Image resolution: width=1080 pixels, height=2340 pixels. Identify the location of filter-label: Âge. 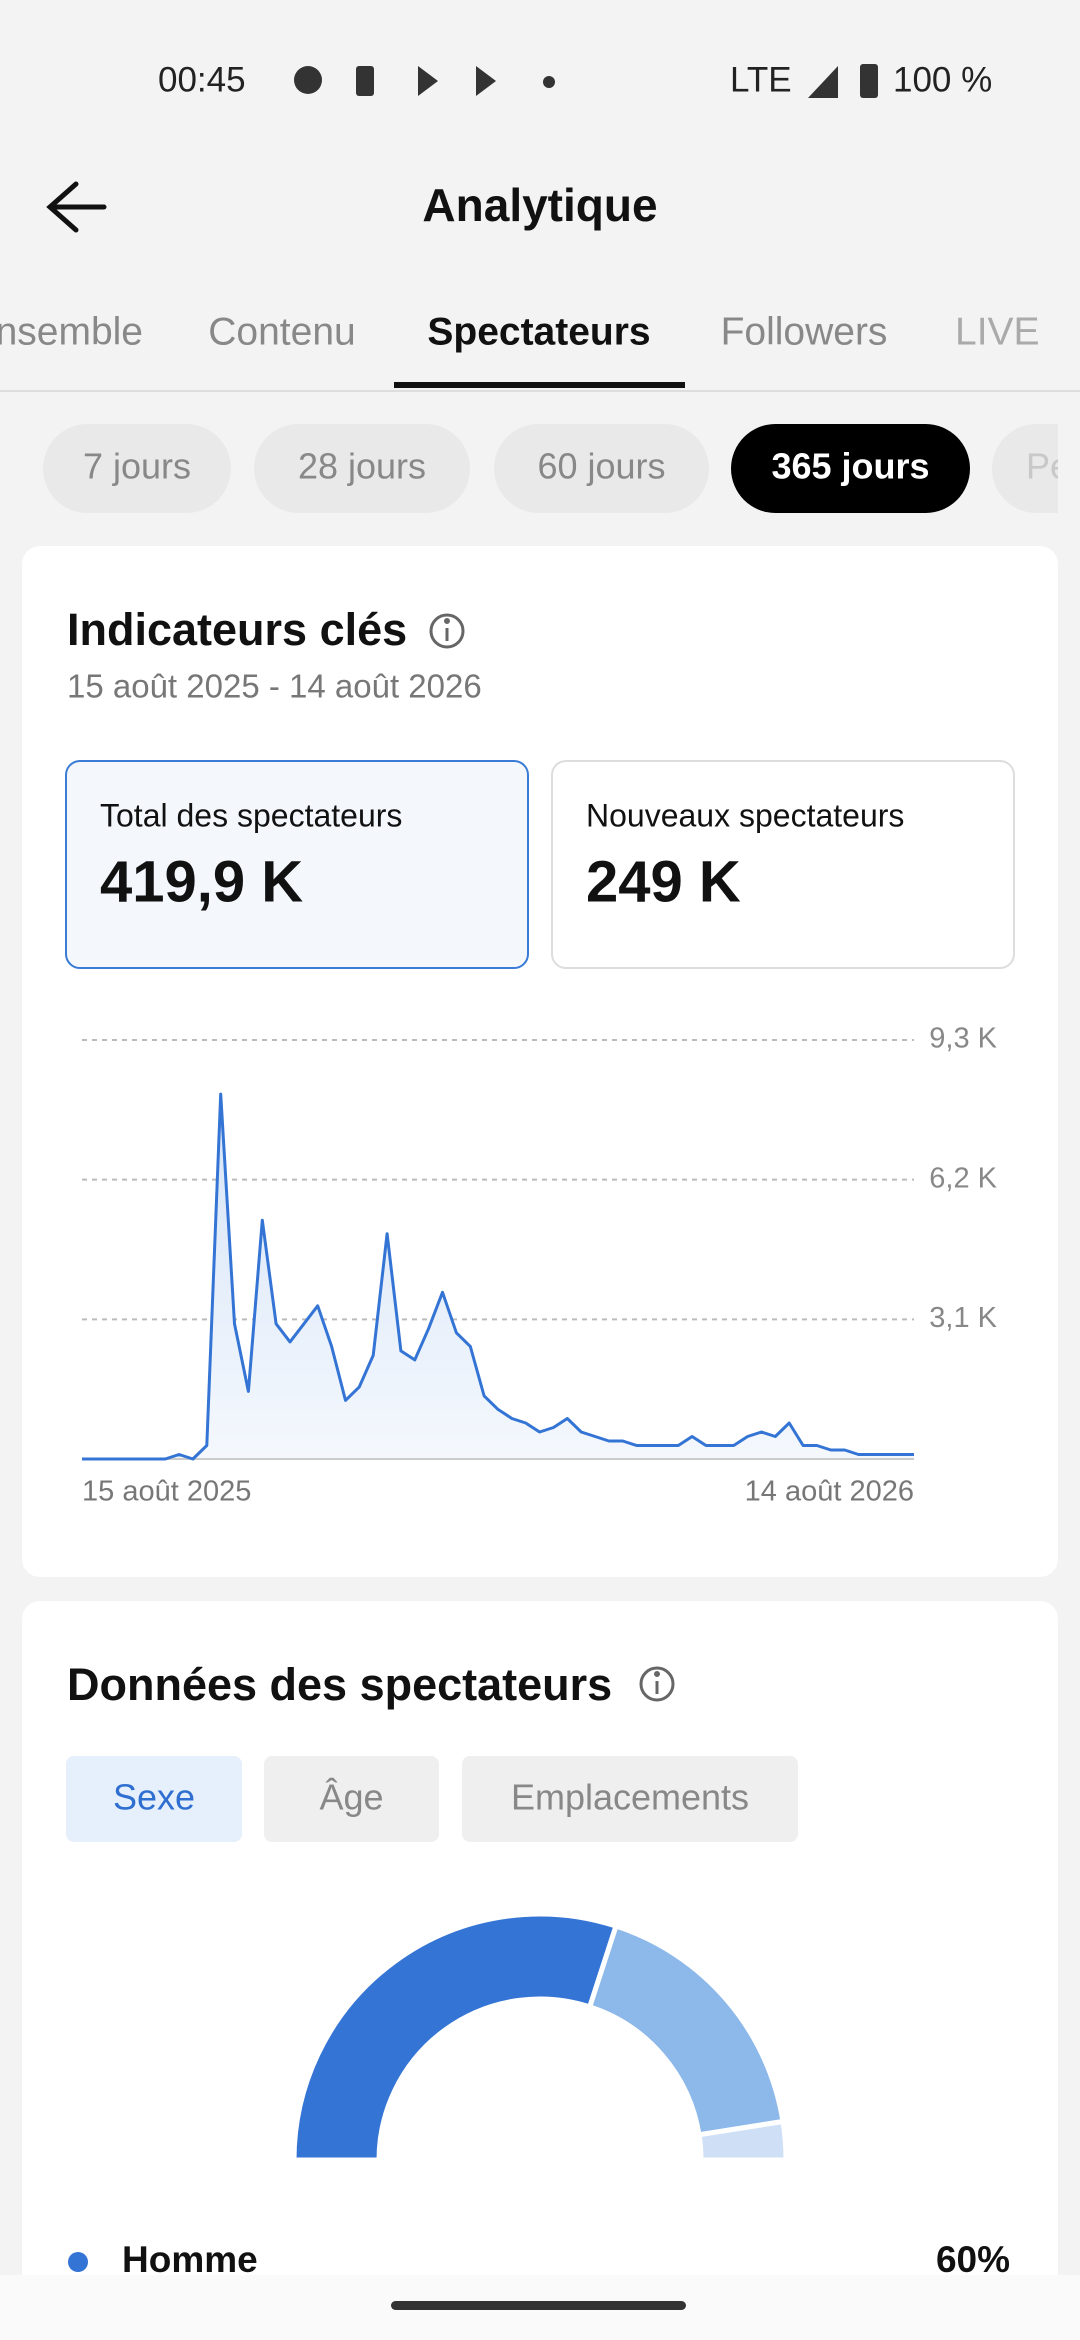
(351, 1797).